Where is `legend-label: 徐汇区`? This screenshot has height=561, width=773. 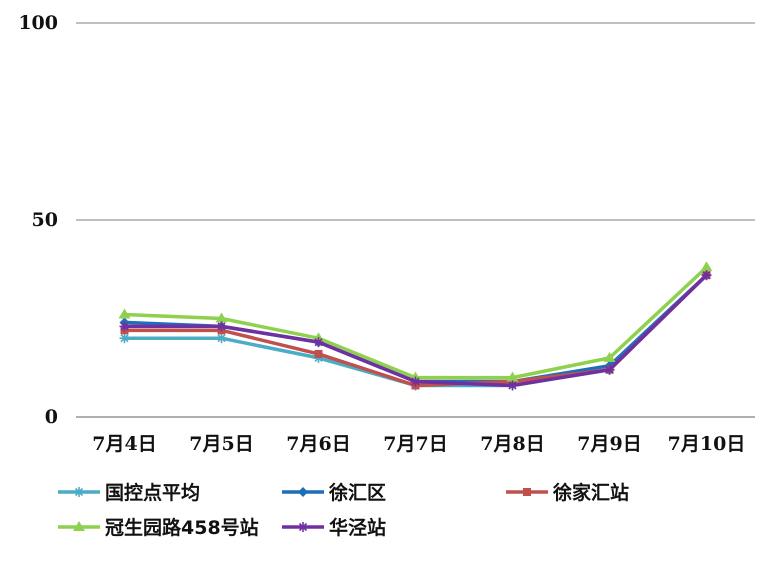
legend-label: 徐汇区 is located at coordinates (357, 492).